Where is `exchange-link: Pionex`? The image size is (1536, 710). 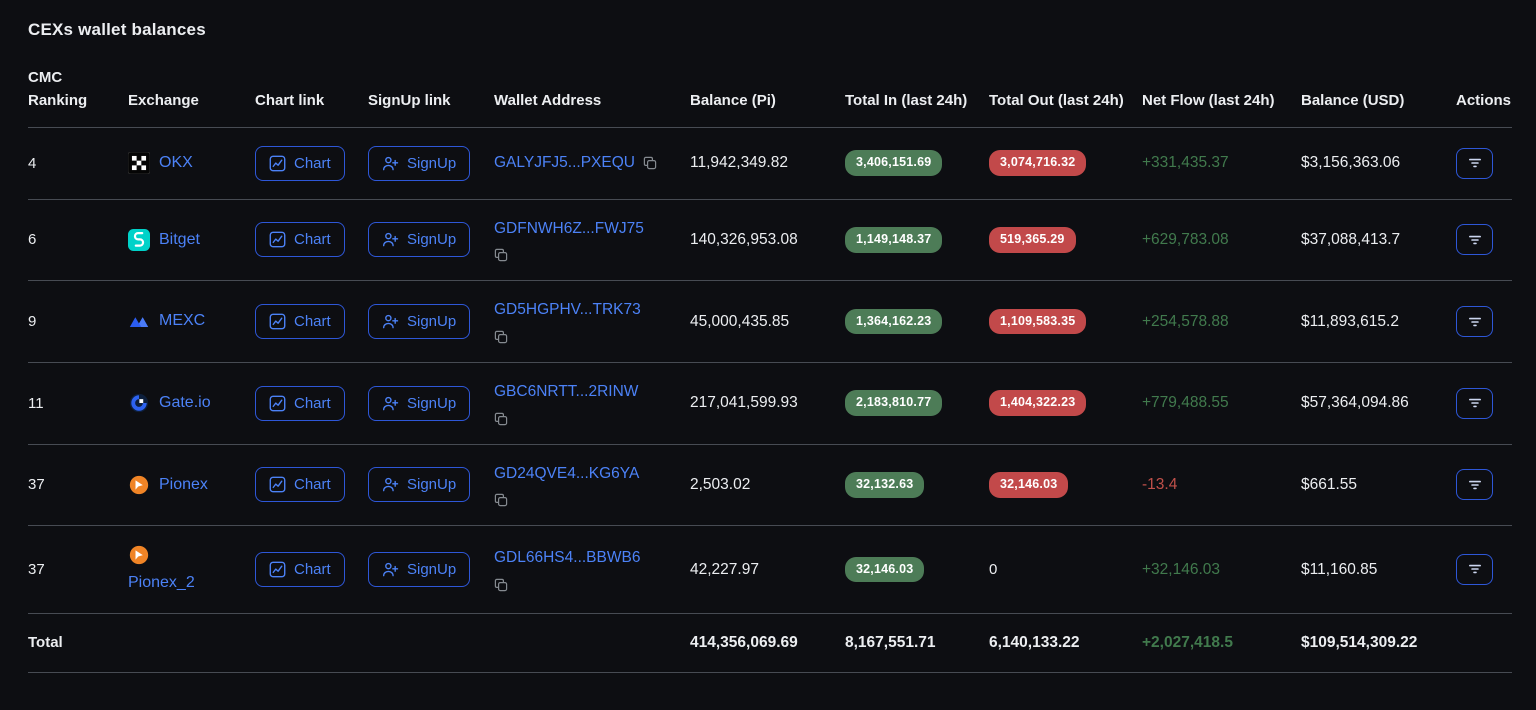 exchange-link: Pionex is located at coordinates (184, 485).